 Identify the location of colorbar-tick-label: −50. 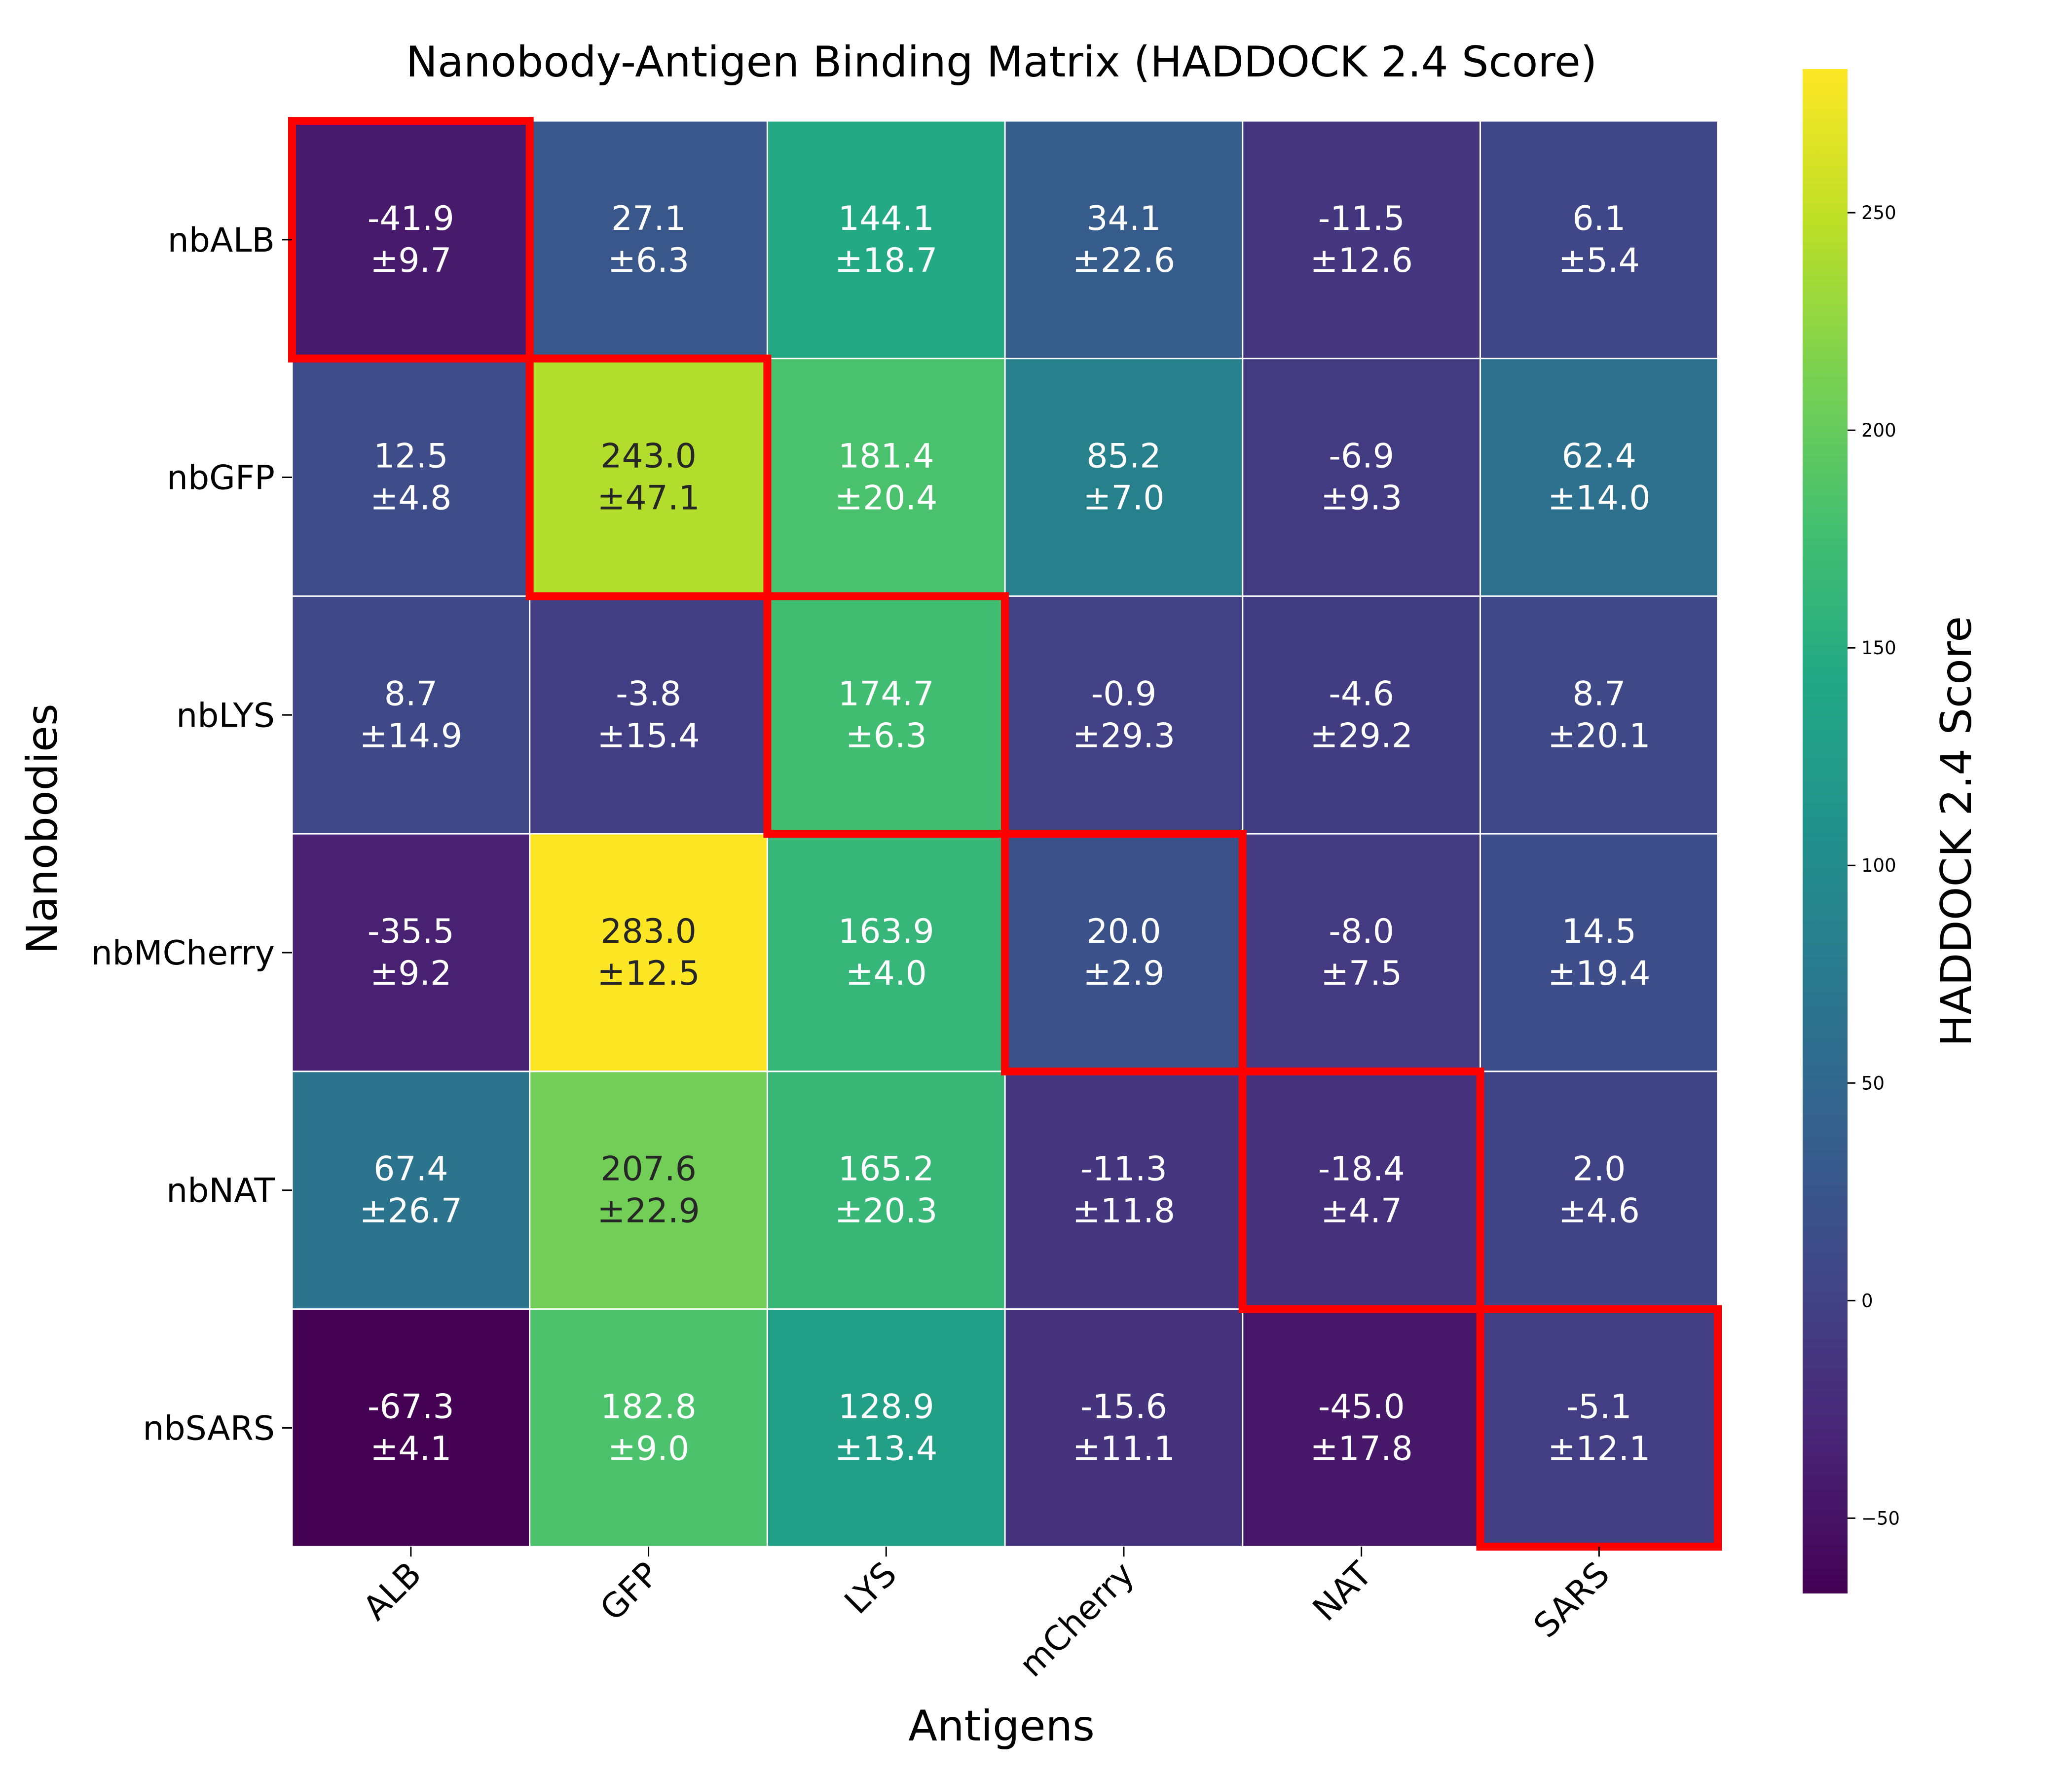
(1881, 1519).